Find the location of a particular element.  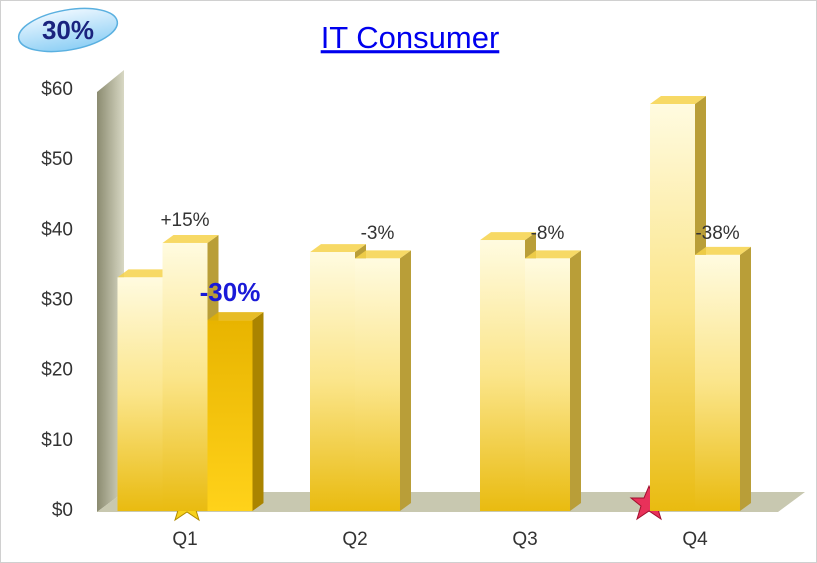

y-tick-label: $50 is located at coordinates (57, 159).